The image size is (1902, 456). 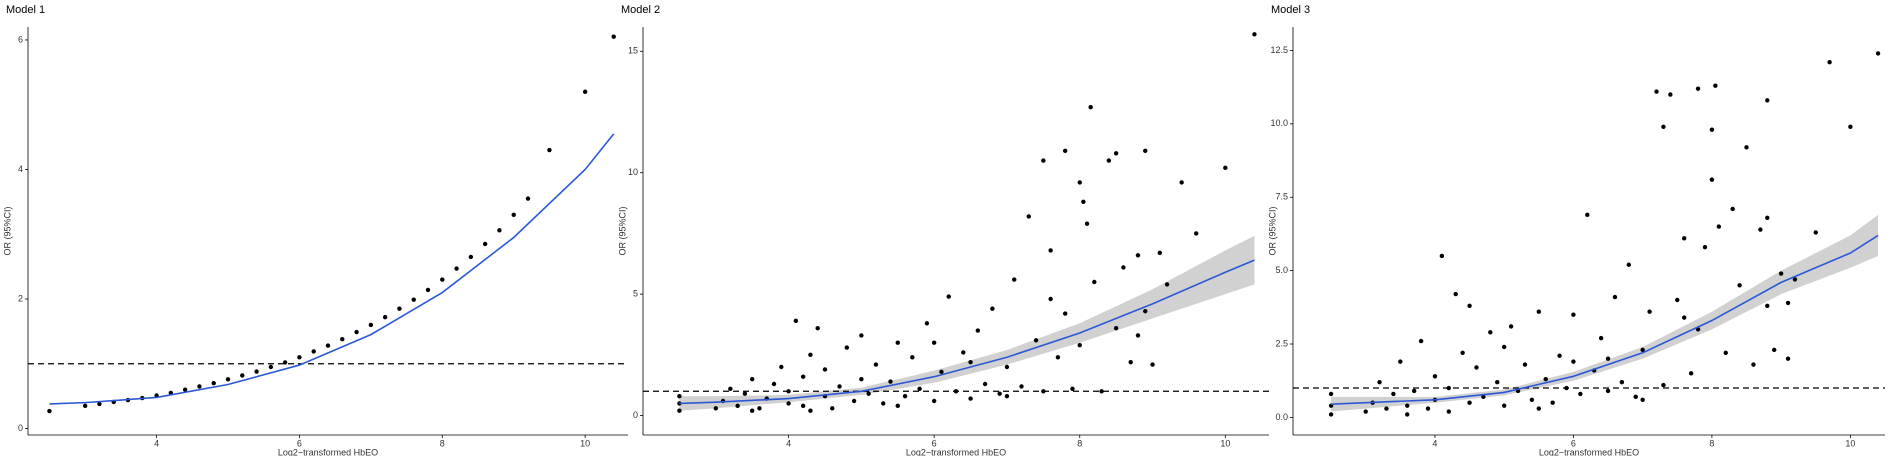 What do you see at coordinates (635, 415) in the screenshot?
I see `y-tick-label: 0` at bounding box center [635, 415].